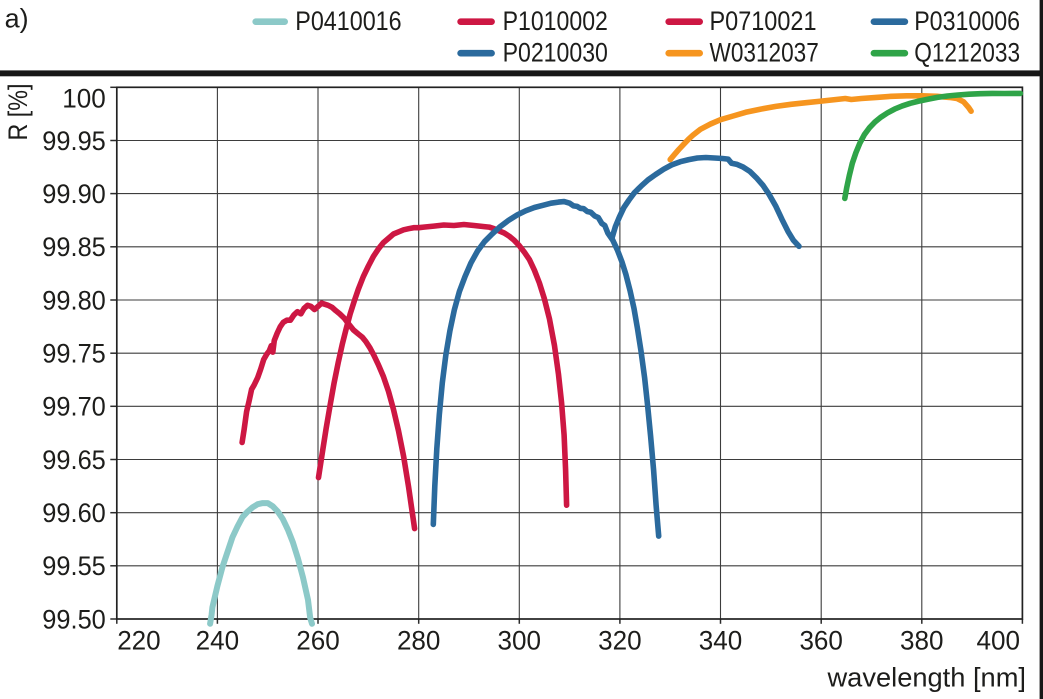 The height and width of the screenshot is (699, 1043). I want to click on svg-text: 340, so click(721, 641).